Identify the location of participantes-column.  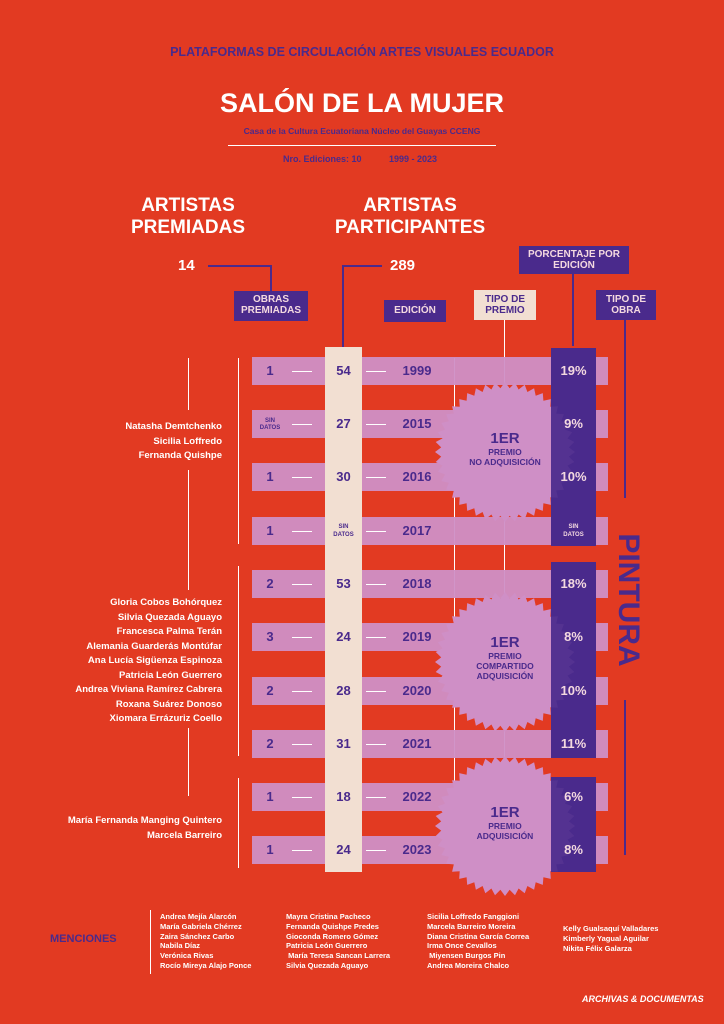
(343, 609).